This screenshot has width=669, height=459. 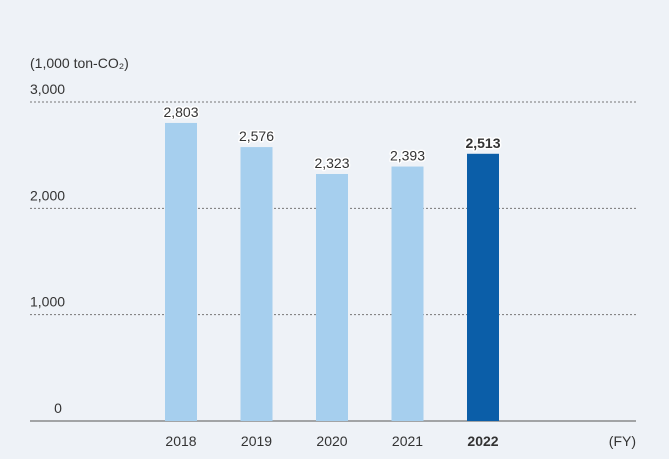 What do you see at coordinates (407, 156) in the screenshot?
I see `value-label: 2,393` at bounding box center [407, 156].